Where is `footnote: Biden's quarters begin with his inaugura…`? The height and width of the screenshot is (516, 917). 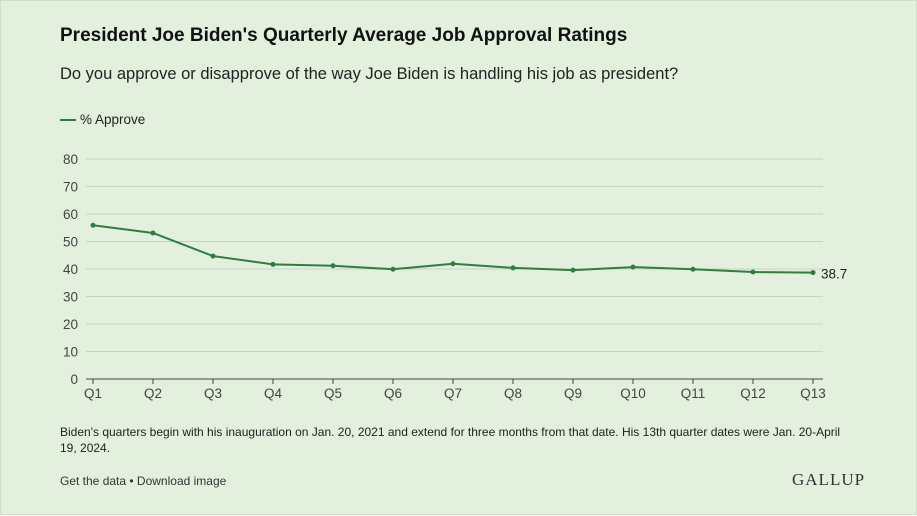 footnote: Biden's quarters begin with his inaugura… is located at coordinates (450, 440).